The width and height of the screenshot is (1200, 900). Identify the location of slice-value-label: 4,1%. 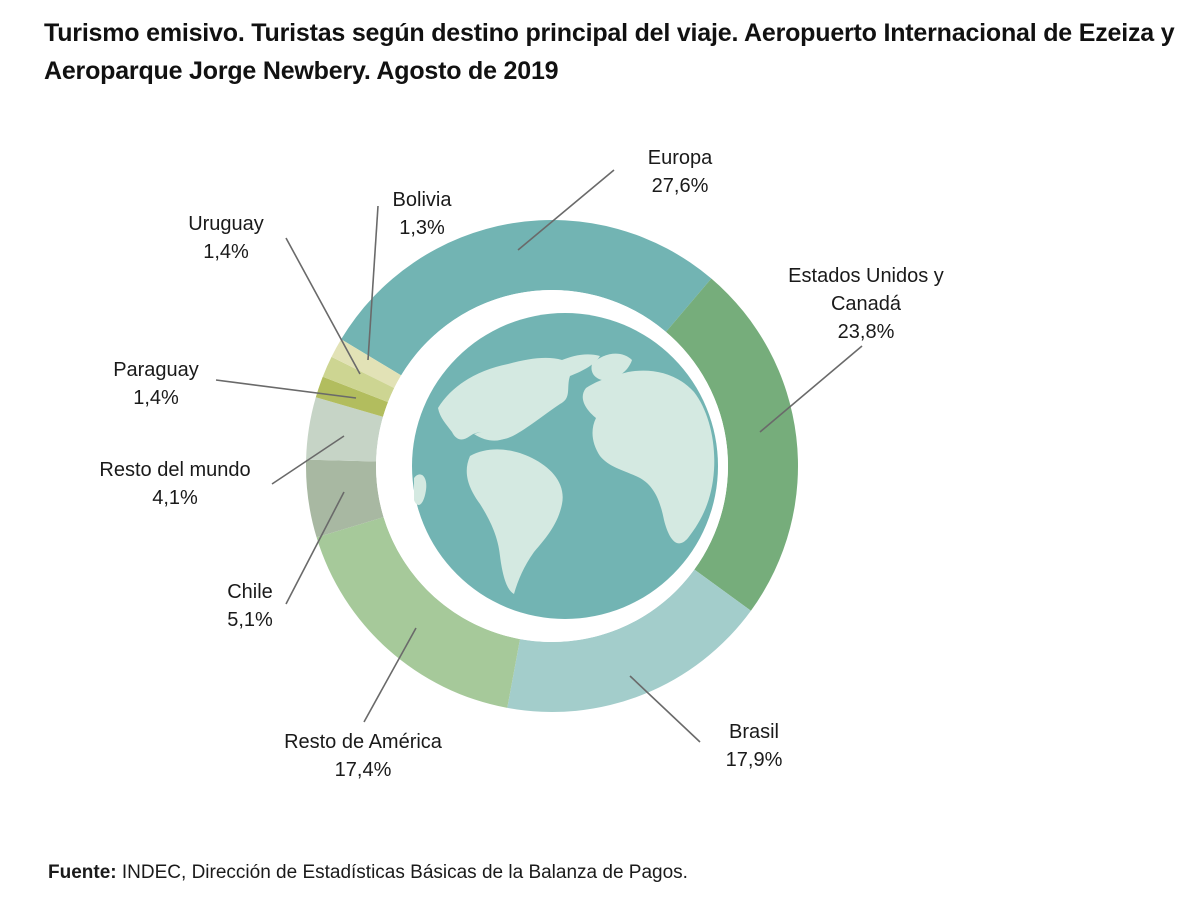
(175, 498).